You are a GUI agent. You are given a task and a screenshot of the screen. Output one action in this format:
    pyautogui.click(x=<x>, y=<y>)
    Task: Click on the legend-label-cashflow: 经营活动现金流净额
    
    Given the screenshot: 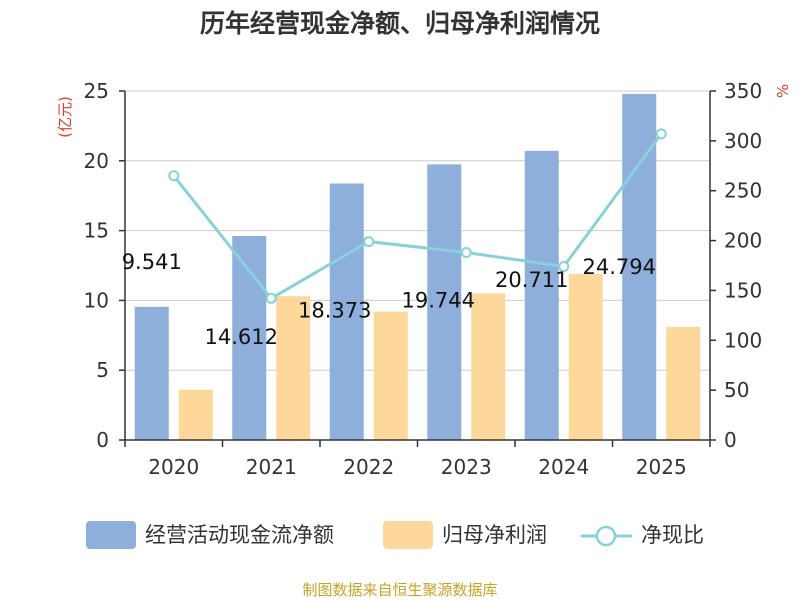 What is the action you would take?
    pyautogui.click(x=239, y=535)
    